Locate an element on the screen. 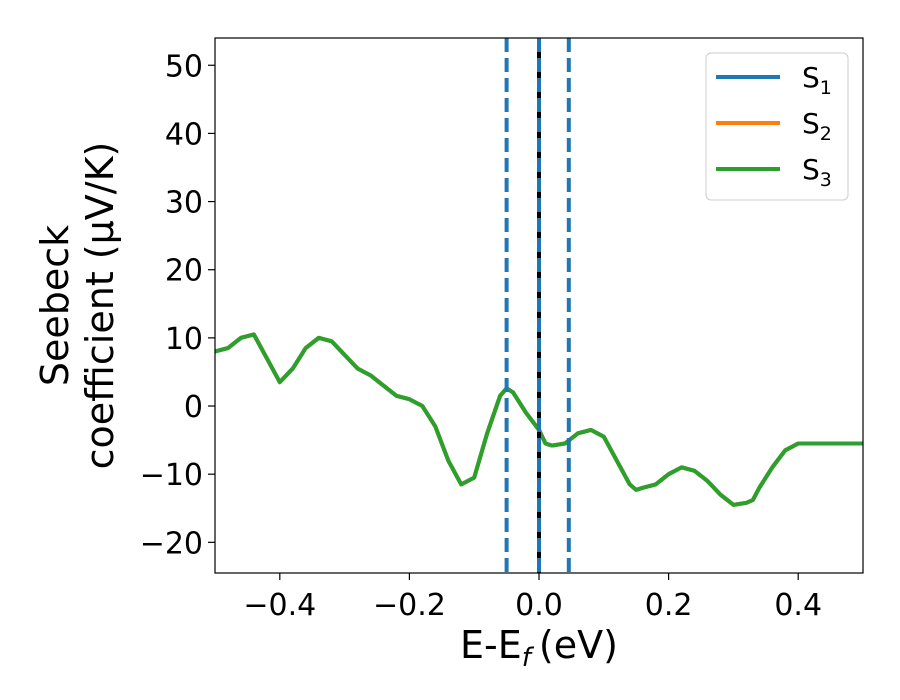 Image resolution: width=900 pixels, height=700 pixels. legend-label-s3: S3 is located at coordinates (817, 172).